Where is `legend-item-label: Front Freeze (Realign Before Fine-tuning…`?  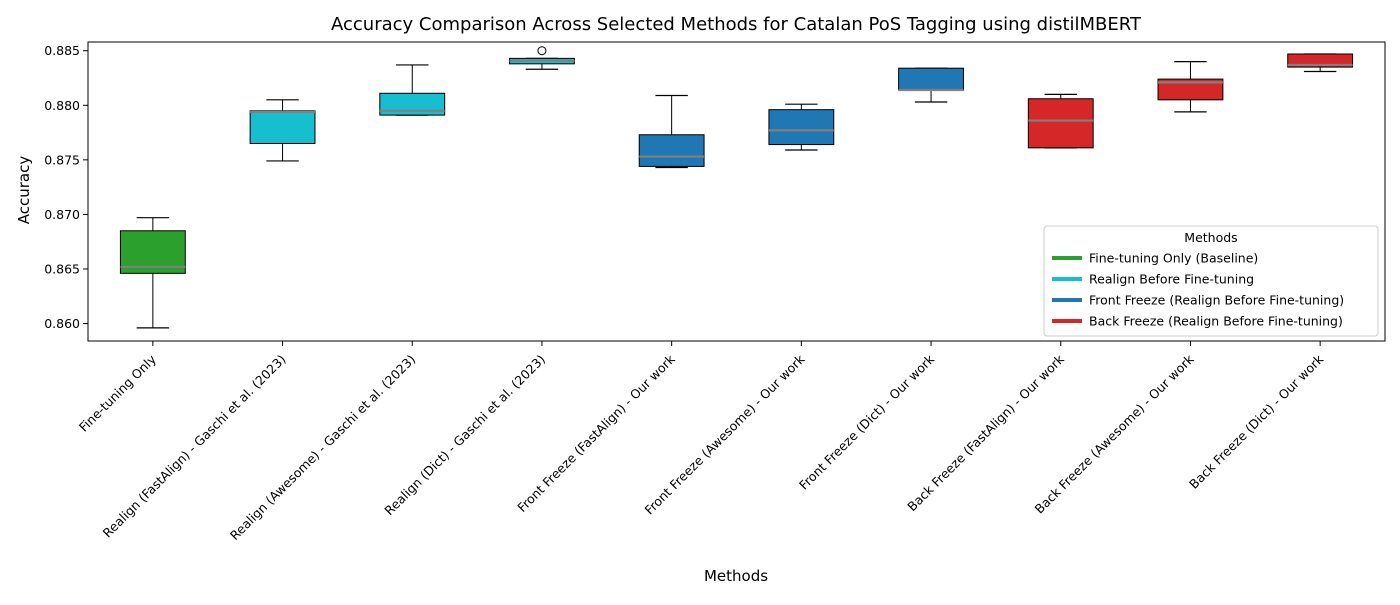 legend-item-label: Front Freeze (Realign Before Fine-tuning… is located at coordinates (1216, 300).